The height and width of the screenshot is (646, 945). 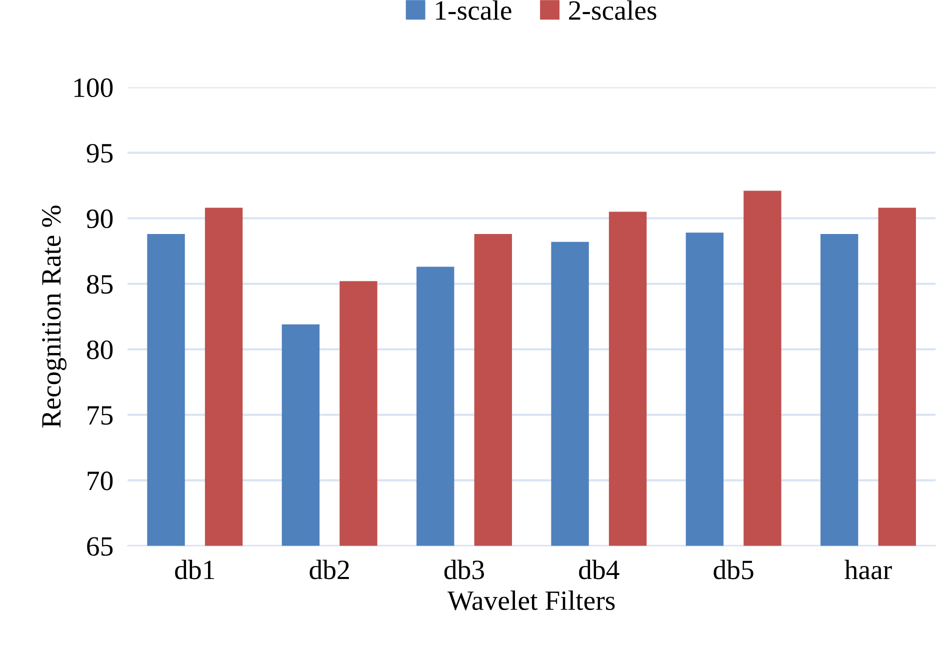 What do you see at coordinates (194, 570) in the screenshot?
I see `x-tick-label: db1` at bounding box center [194, 570].